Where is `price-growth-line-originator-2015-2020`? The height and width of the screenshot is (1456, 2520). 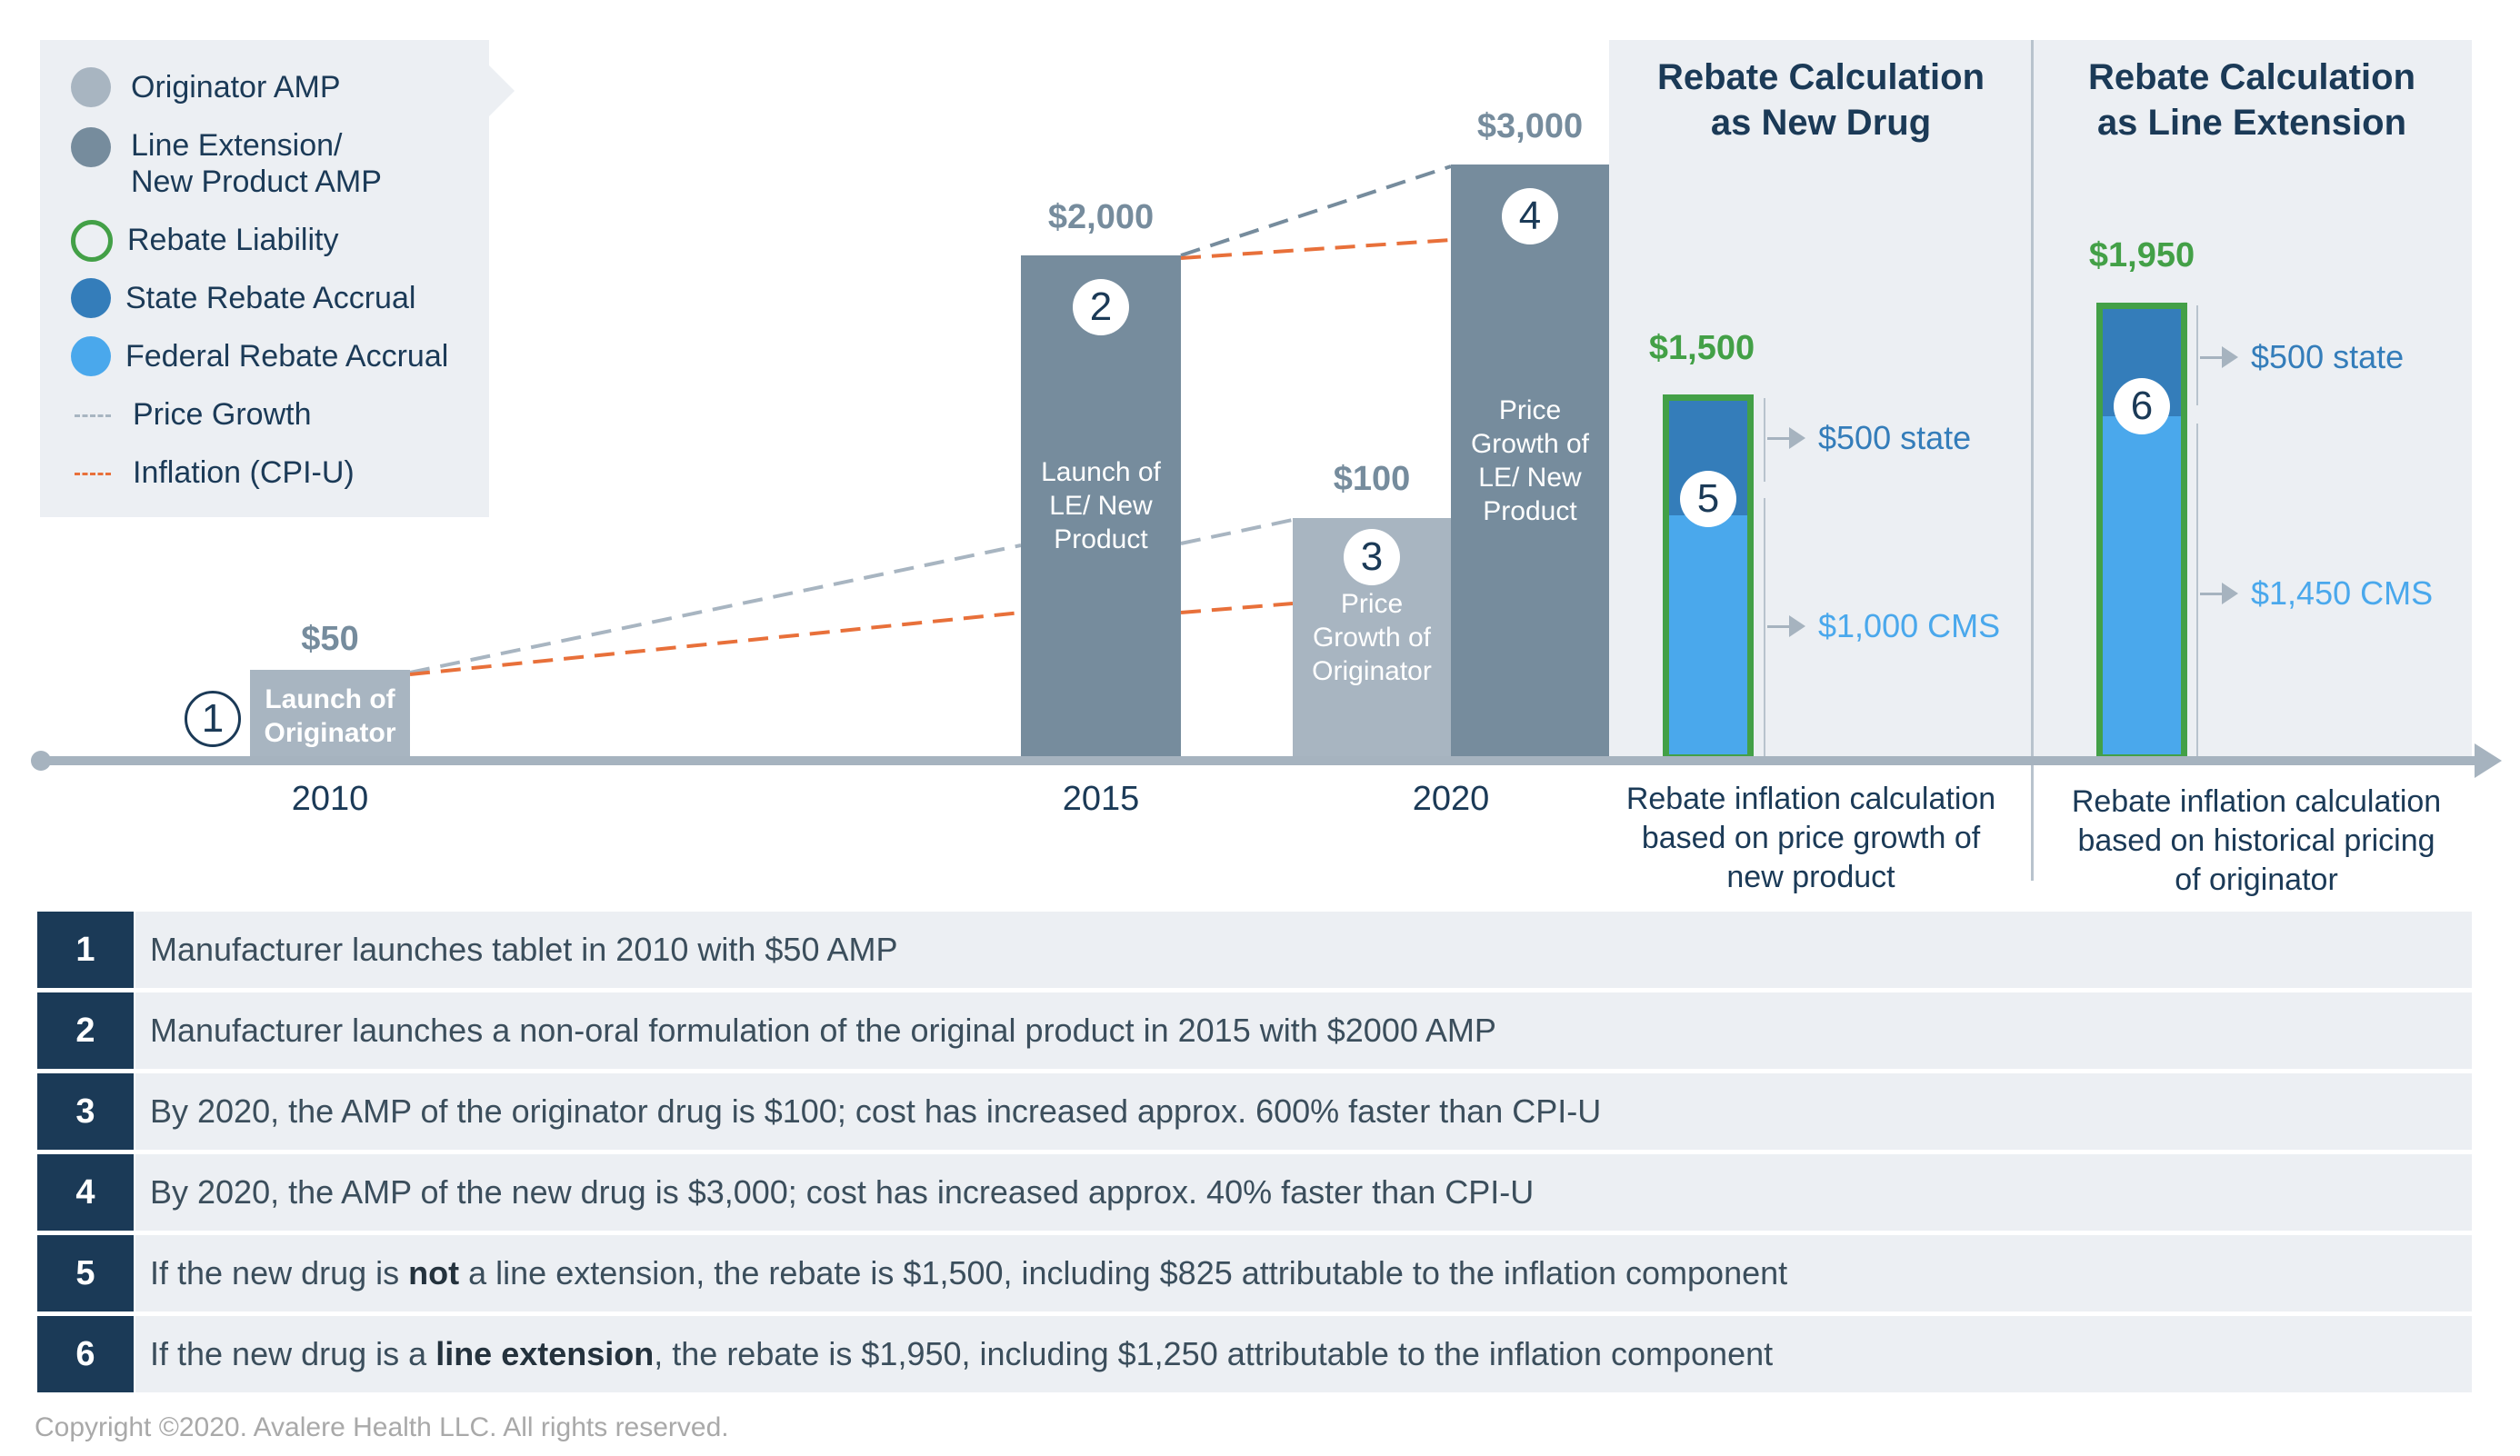
price-growth-line-originator-2015-2020 is located at coordinates (1237, 531).